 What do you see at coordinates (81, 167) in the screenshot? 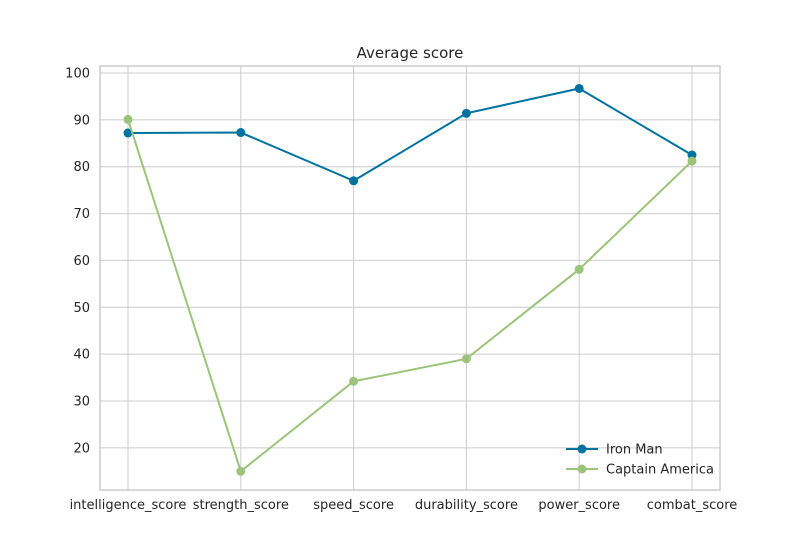
I see `y-tick-label: 80` at bounding box center [81, 167].